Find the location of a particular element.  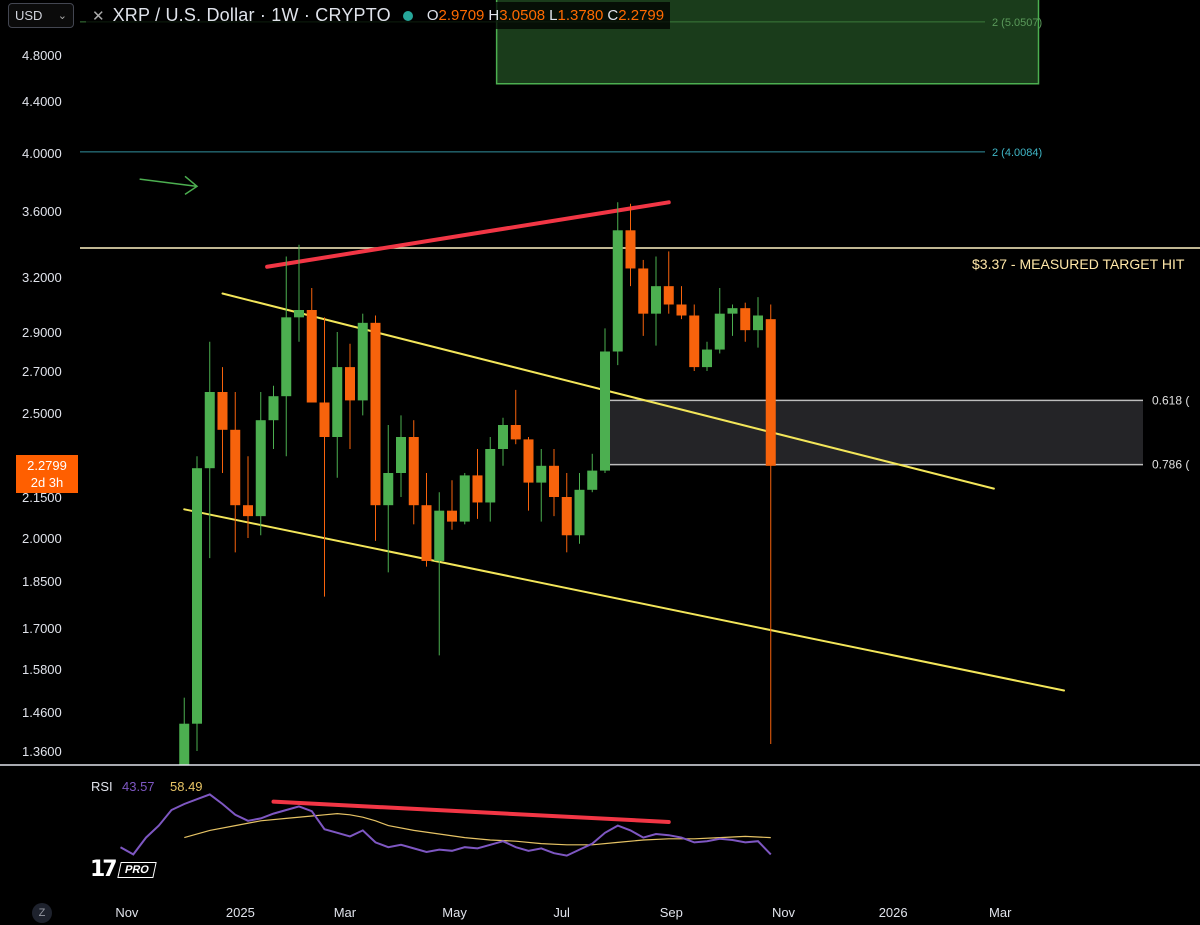

rsi-value: 43.57 is located at coordinates (138, 786).